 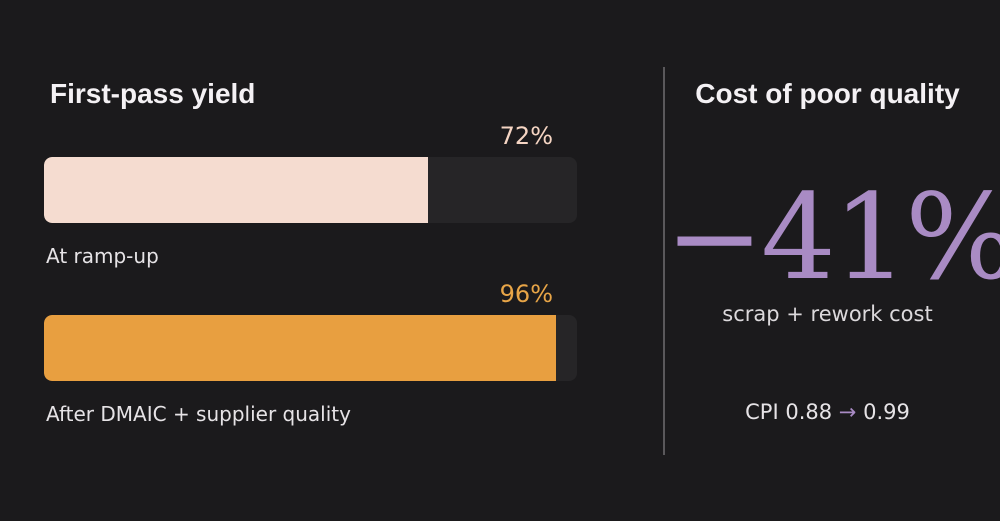 I want to click on cpi-to: 0.99, so click(x=886, y=412).